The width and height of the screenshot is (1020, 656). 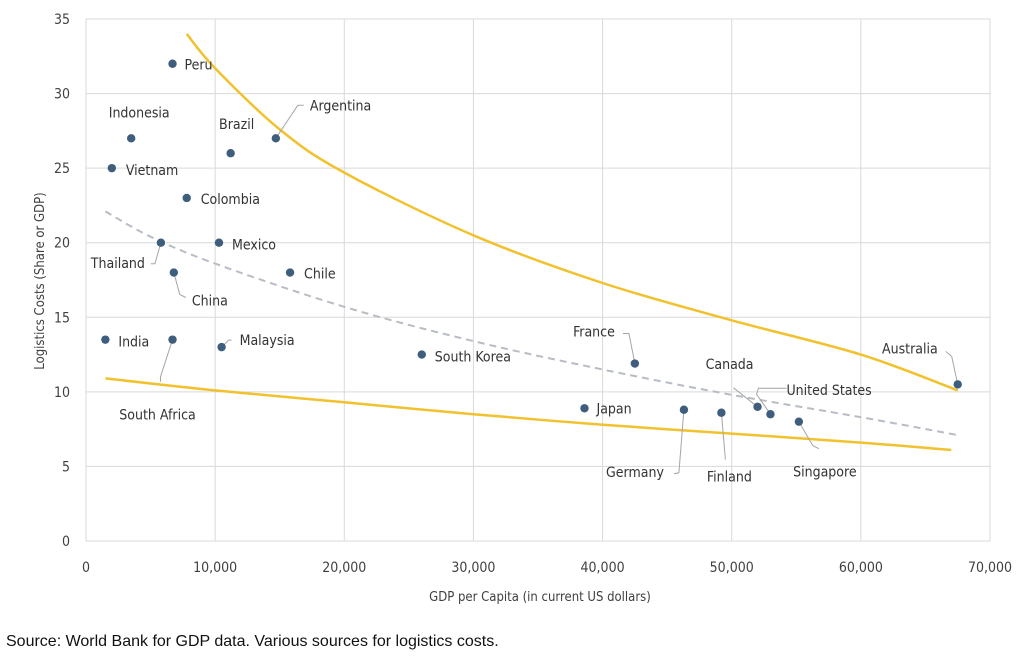 What do you see at coordinates (540, 597) in the screenshot?
I see `x-axis-label: GDP per Capita (in current US dollars)` at bounding box center [540, 597].